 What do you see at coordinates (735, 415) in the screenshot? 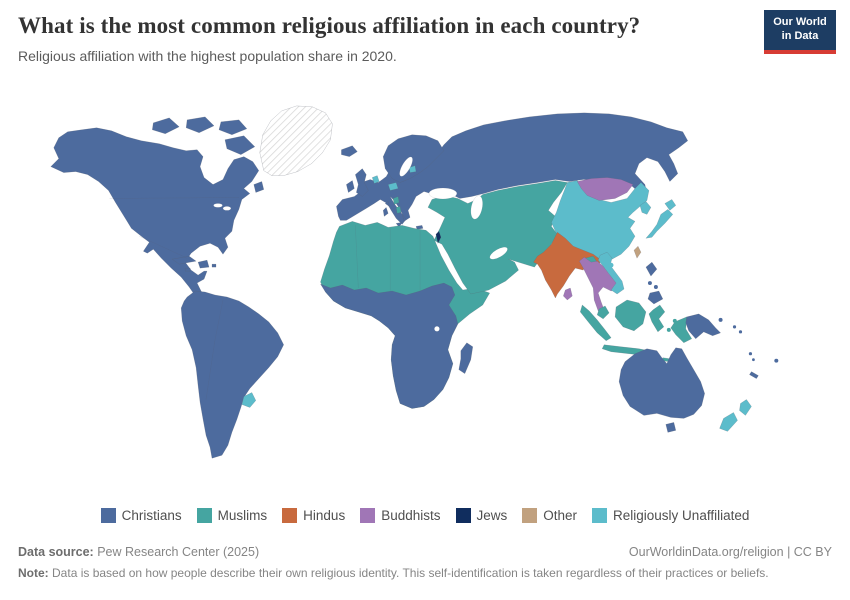
I see `region-new-zealand` at bounding box center [735, 415].